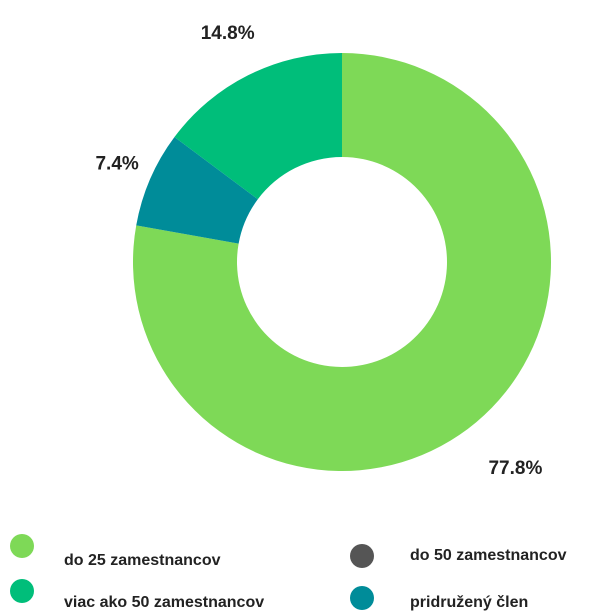  Describe the element at coordinates (515, 468) in the screenshot. I see `value-label: 77.8%` at that location.